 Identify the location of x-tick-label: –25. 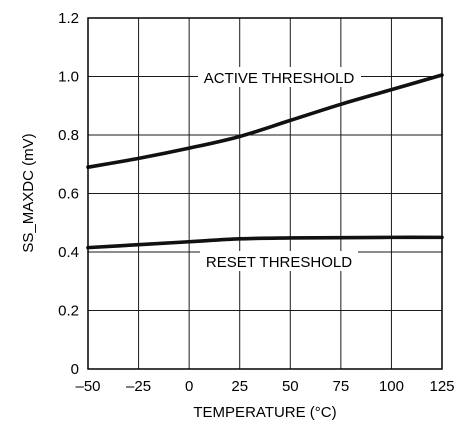
(138, 386).